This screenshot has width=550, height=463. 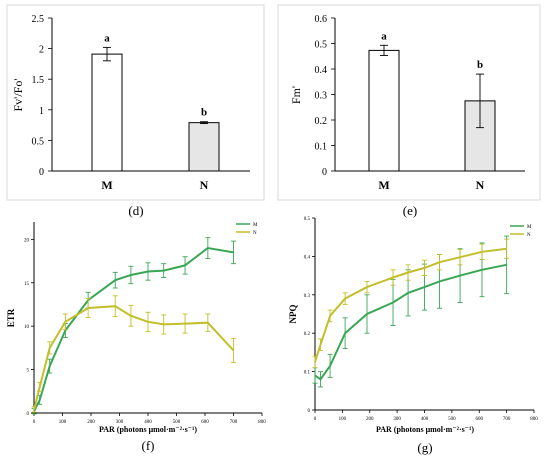 I want to click on panel-g-x-tick-label: 0, so click(x=315, y=419).